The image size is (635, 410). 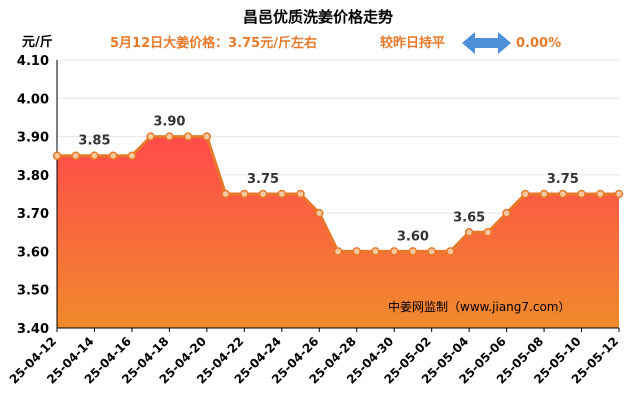 I want to click on y-tick-label: 3.90, so click(x=33, y=138).